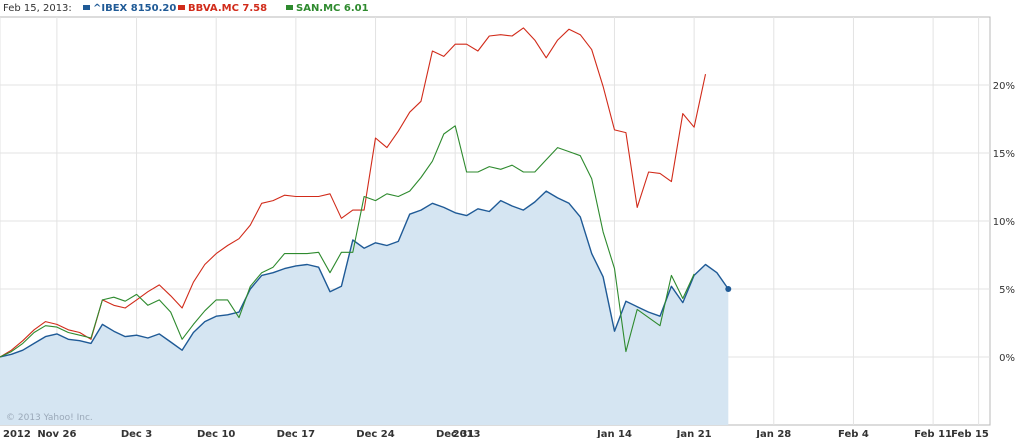 This screenshot has height=438, width=1018. What do you see at coordinates (773, 433) in the screenshot?
I see `x-tick-label: Jan 28` at bounding box center [773, 433].